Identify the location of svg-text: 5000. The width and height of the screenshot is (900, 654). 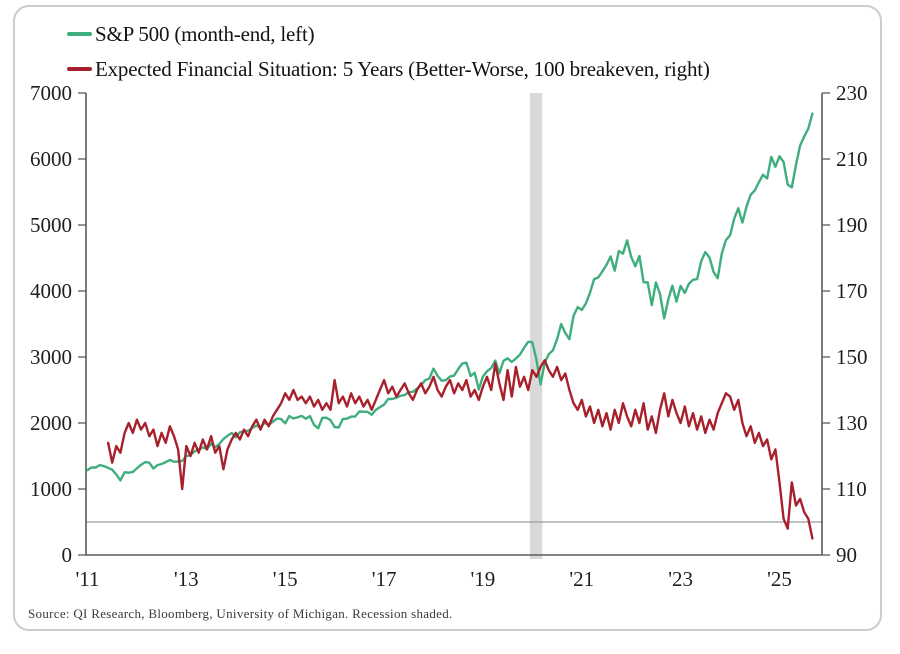
(51, 225).